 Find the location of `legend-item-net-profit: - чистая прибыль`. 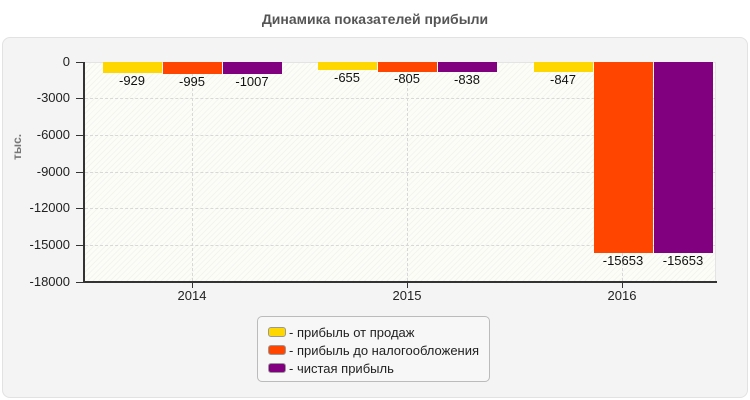

legend-item-net-profit: - чистая прибыль is located at coordinates (331, 368).